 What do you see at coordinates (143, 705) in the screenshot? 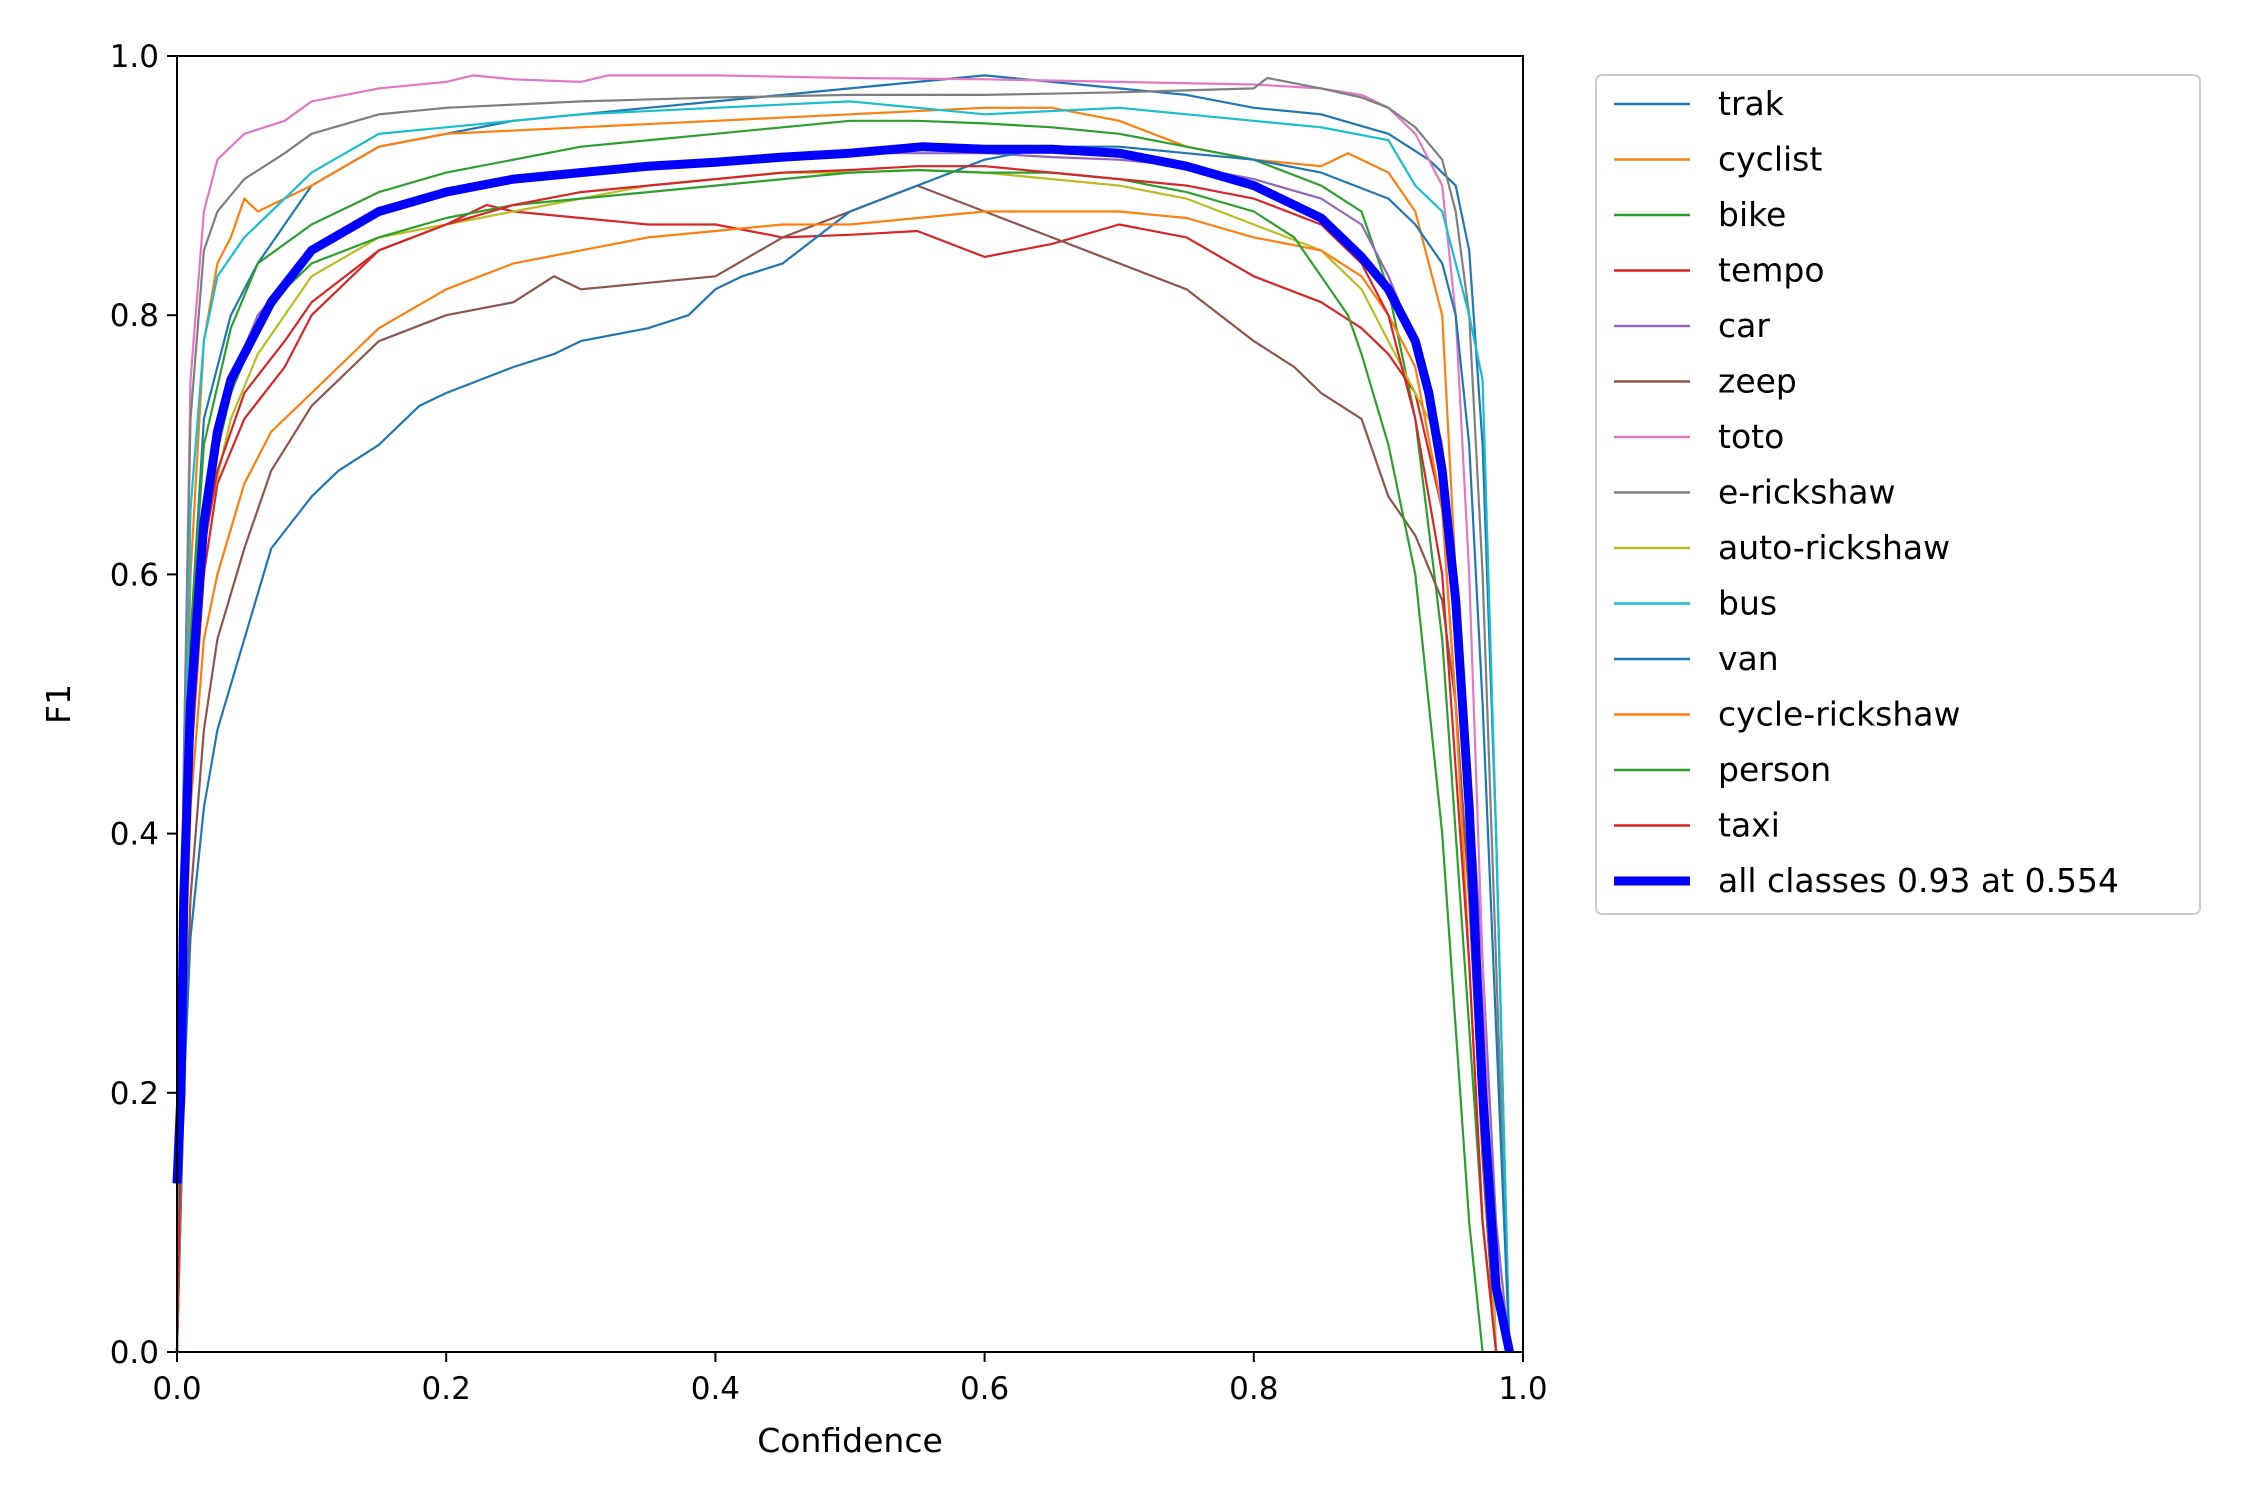
I see `y-axis-ticks: 0.0 0.2 0.4 0.6 0.8 1.0` at bounding box center [143, 705].